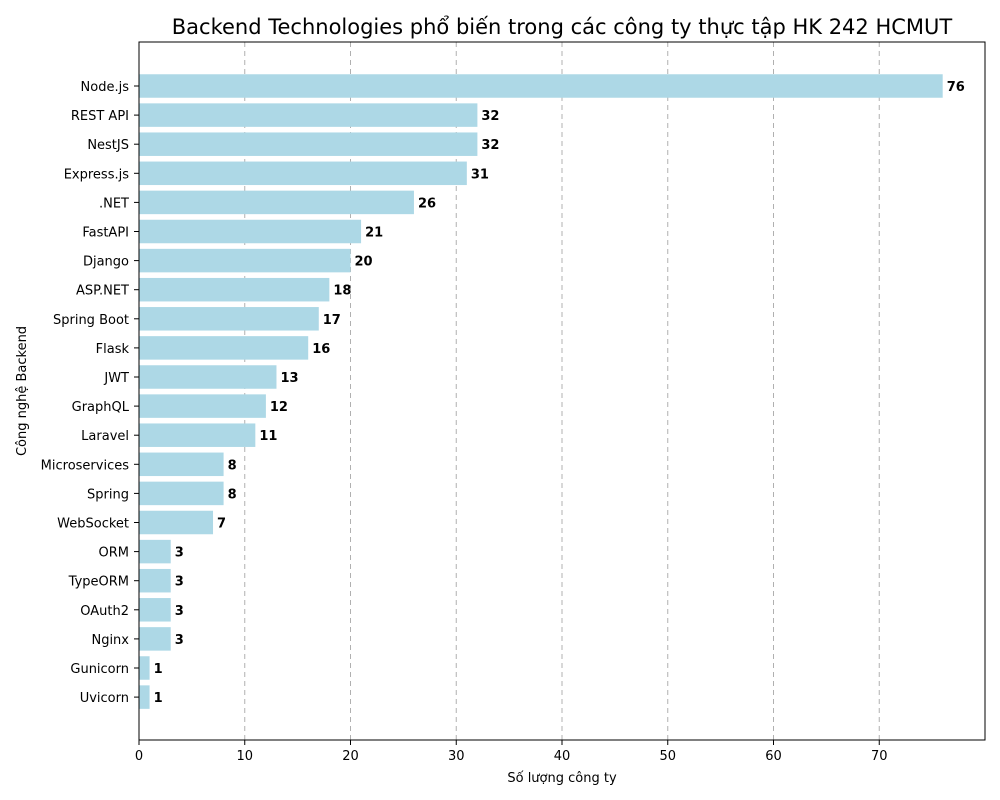 The height and width of the screenshot is (800, 1000). I want to click on data-label: 7, so click(221, 524).